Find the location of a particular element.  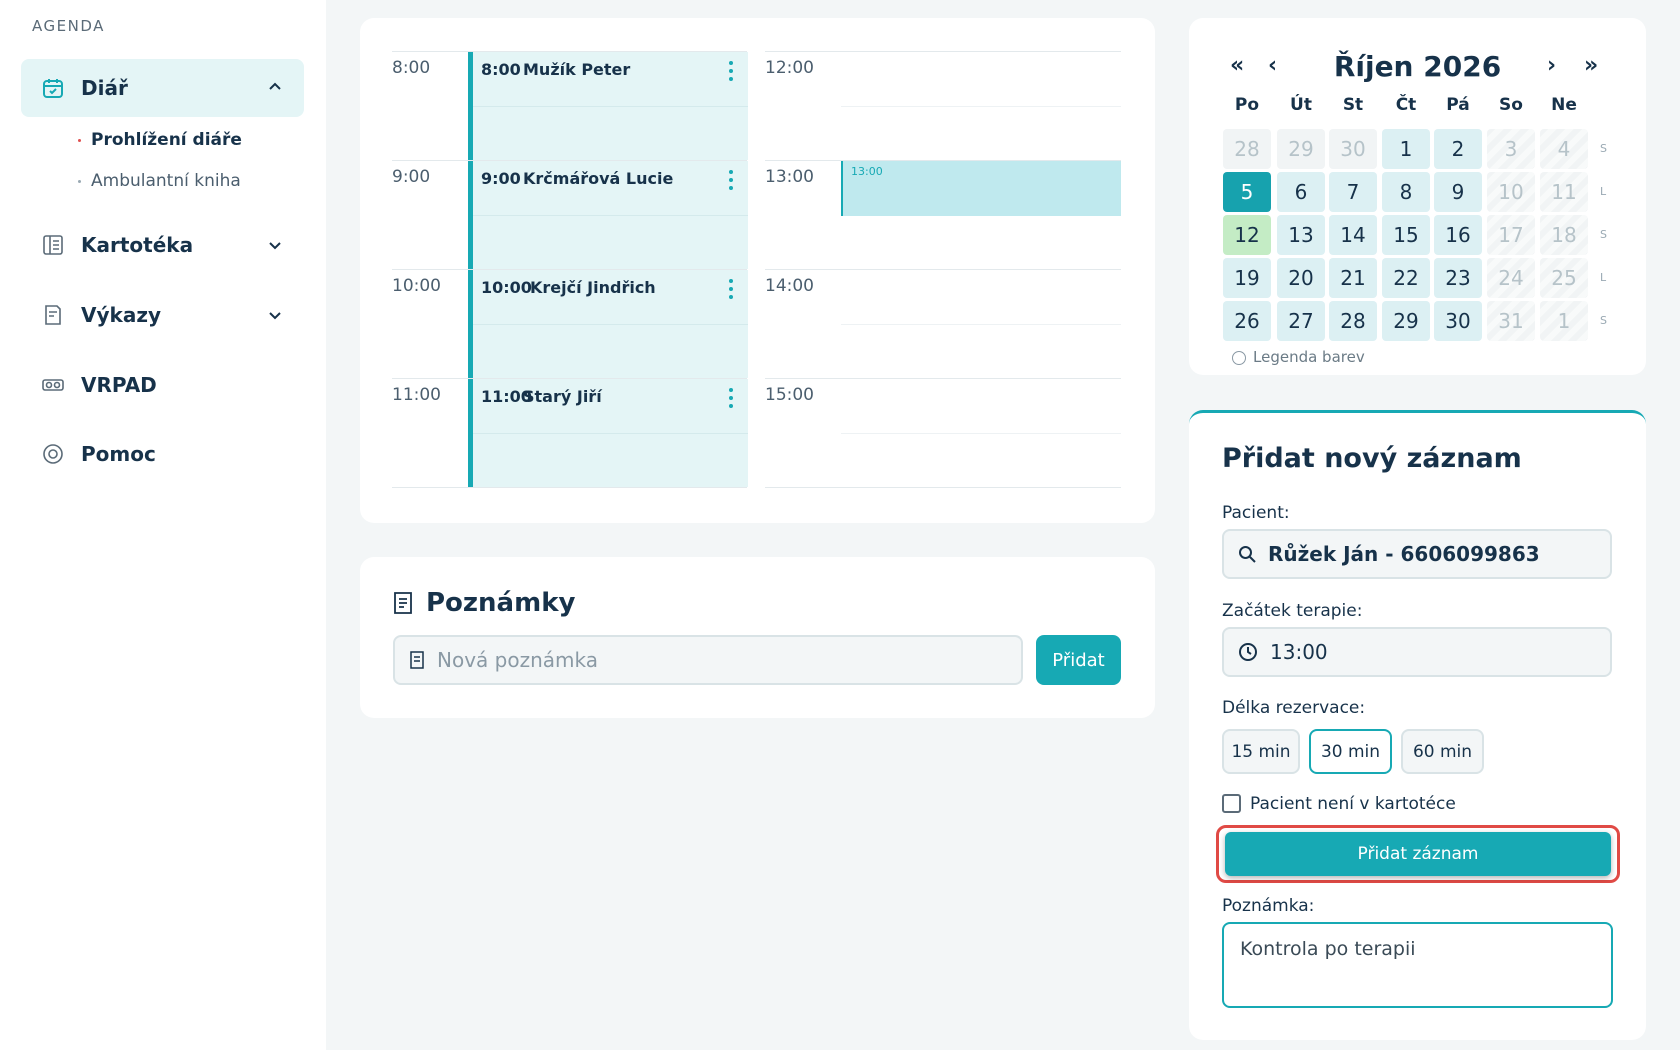

day-cell: 2 is located at coordinates (1458, 149).